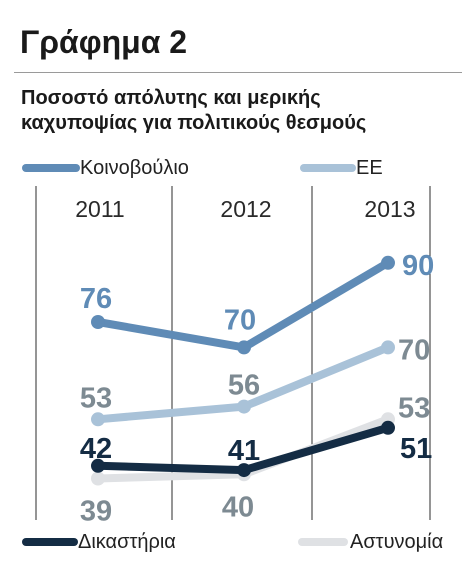 Image resolution: width=470 pixels, height=571 pixels. What do you see at coordinates (96, 299) in the screenshot?
I see `data-label-parliament-2011: 76` at bounding box center [96, 299].